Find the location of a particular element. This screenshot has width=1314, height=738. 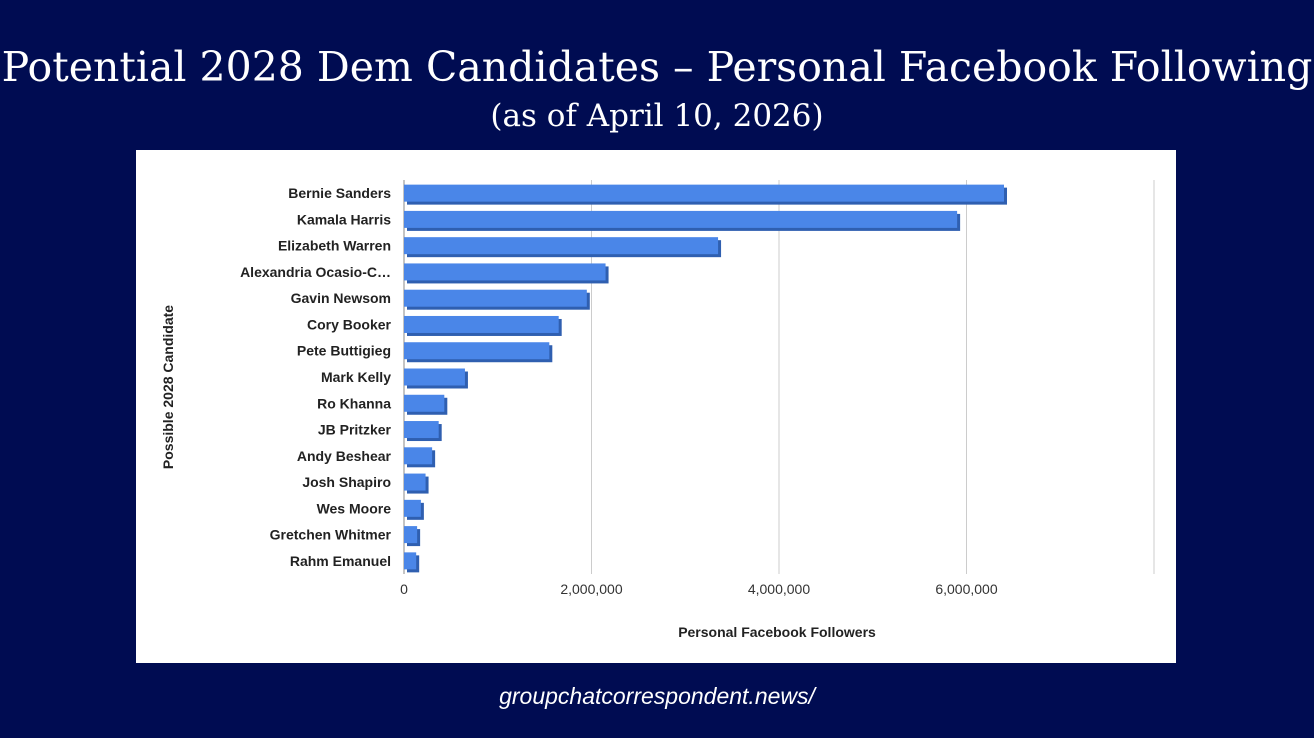

x-axis-title: Personal Facebook Followers is located at coordinates (777, 632).